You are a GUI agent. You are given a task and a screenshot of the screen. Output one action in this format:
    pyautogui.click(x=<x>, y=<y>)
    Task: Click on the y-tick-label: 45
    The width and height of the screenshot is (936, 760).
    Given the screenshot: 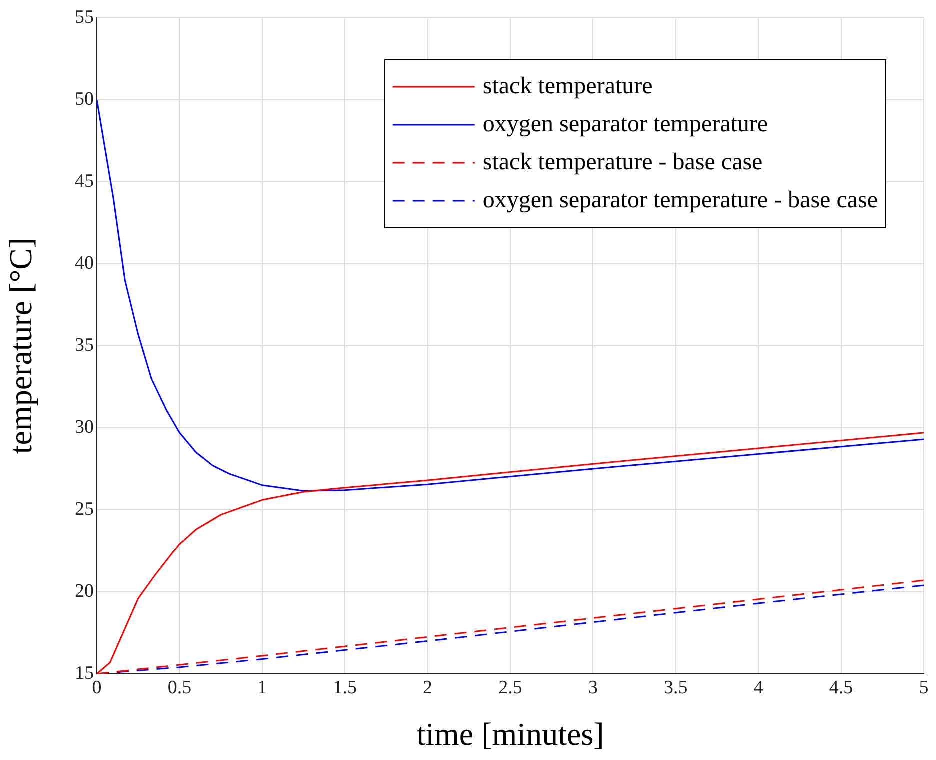 What is the action you would take?
    pyautogui.click(x=84, y=181)
    